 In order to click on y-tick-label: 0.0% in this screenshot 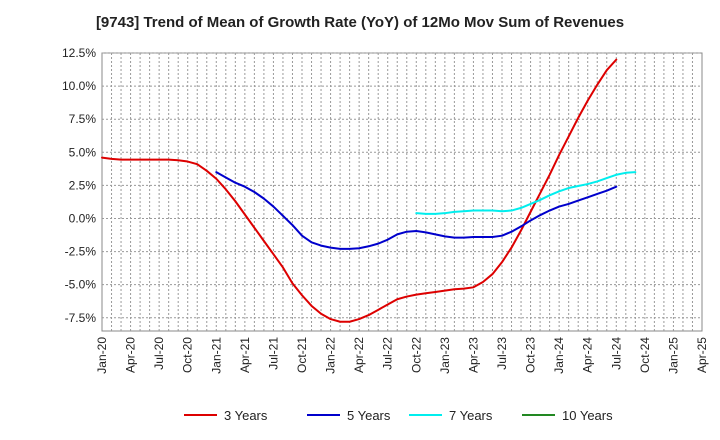, I will do `click(83, 218)`.